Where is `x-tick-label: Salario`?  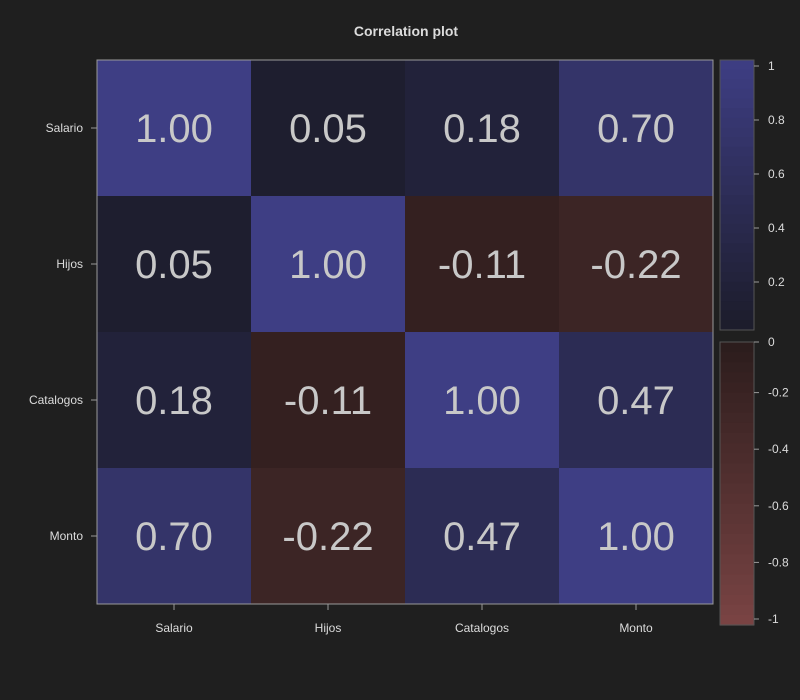
x-tick-label: Salario is located at coordinates (174, 628).